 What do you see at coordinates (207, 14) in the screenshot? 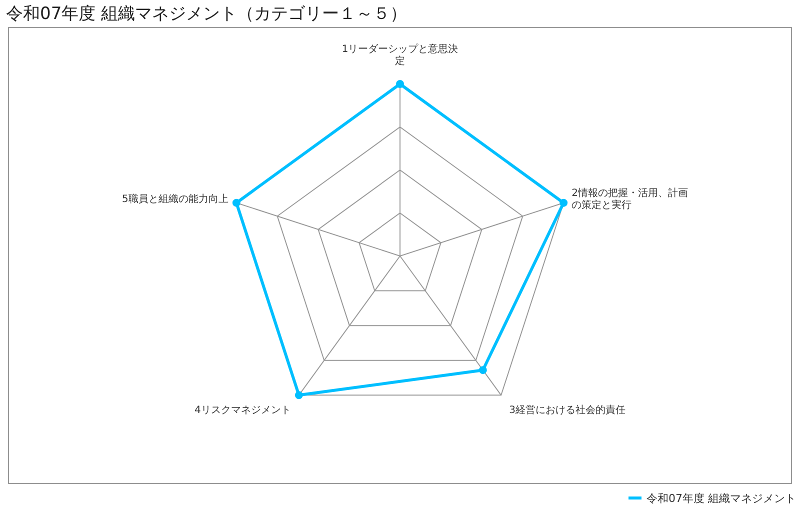
I see `chart-title: 令和07年度 組織マネジメント（カテゴリー１～５）` at bounding box center [207, 14].